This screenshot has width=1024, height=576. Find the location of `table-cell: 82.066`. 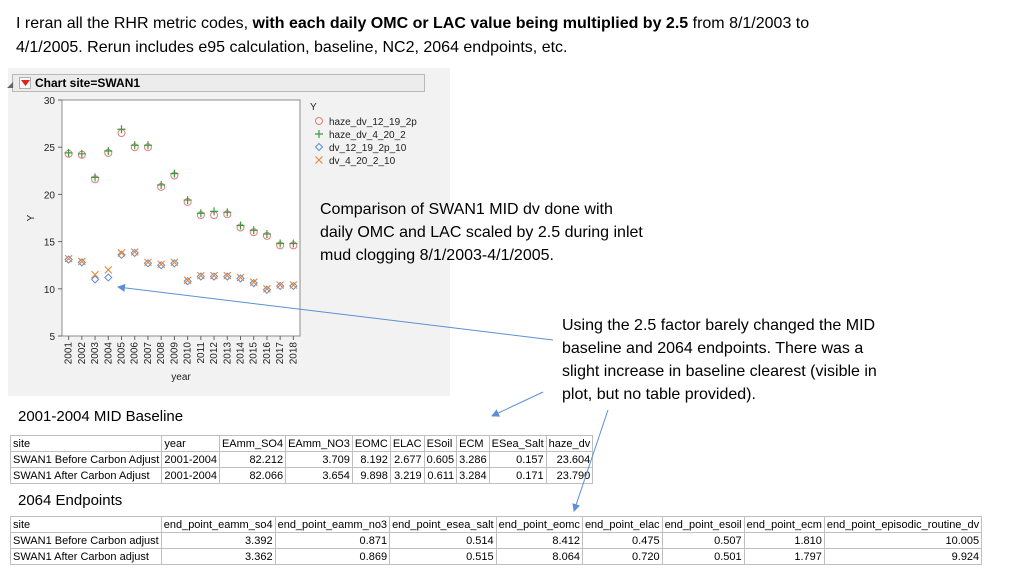

table-cell: 82.066 is located at coordinates (252, 475).